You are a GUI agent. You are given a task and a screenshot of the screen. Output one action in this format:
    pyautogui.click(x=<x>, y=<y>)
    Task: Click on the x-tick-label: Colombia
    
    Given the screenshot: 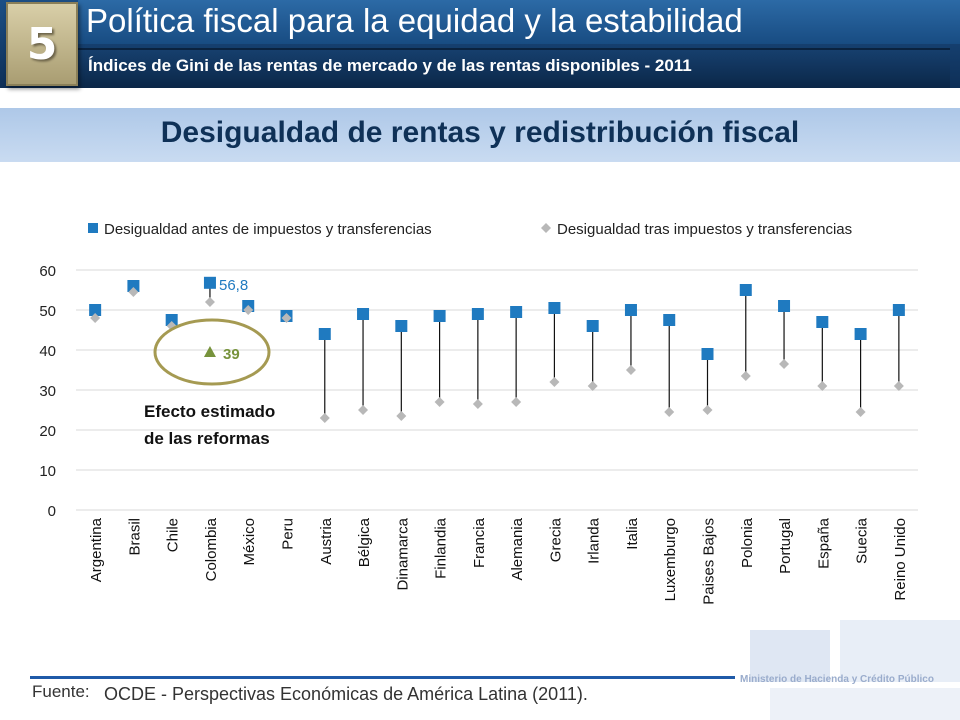 What is the action you would take?
    pyautogui.click(x=211, y=549)
    